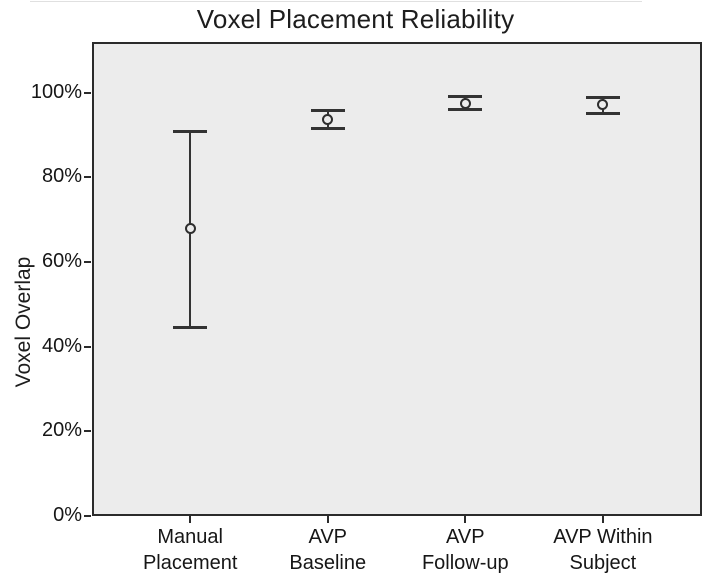 Image resolution: width=711 pixels, height=576 pixels. What do you see at coordinates (328, 563) in the screenshot?
I see `x-axis-tick-label-line: Baseline` at bounding box center [328, 563].